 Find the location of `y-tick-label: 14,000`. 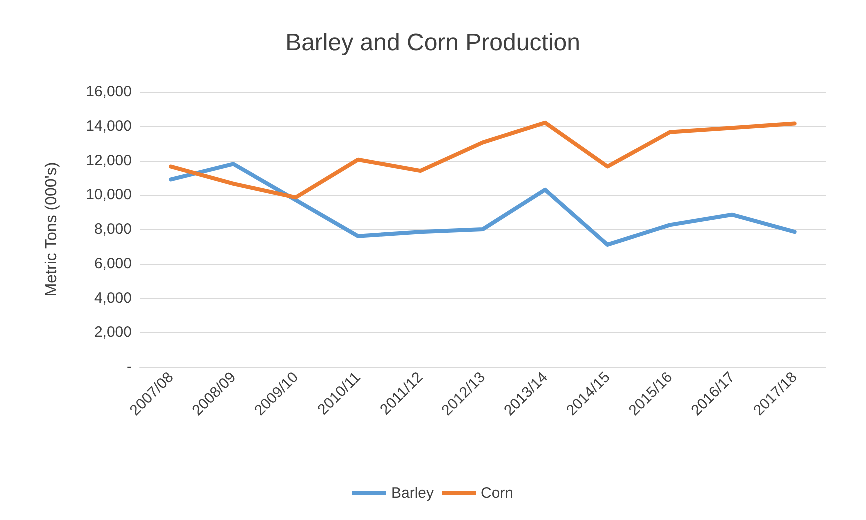

y-tick-label: 14,000 is located at coordinates (109, 126).